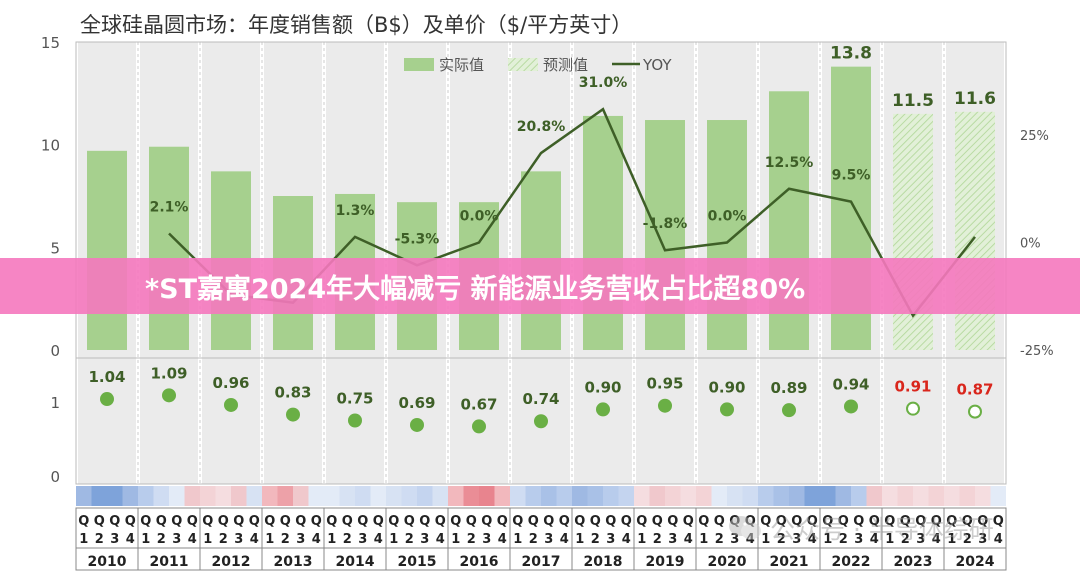 This screenshot has height=571, width=1080. I want to click on sales-y-tick: 15, so click(50, 43).